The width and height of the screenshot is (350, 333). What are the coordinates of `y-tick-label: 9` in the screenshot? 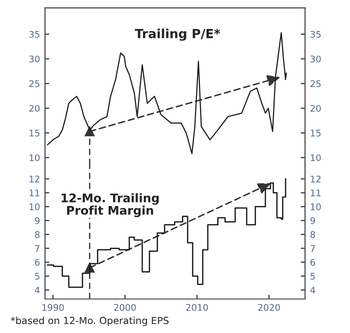 It's located at (37, 220).